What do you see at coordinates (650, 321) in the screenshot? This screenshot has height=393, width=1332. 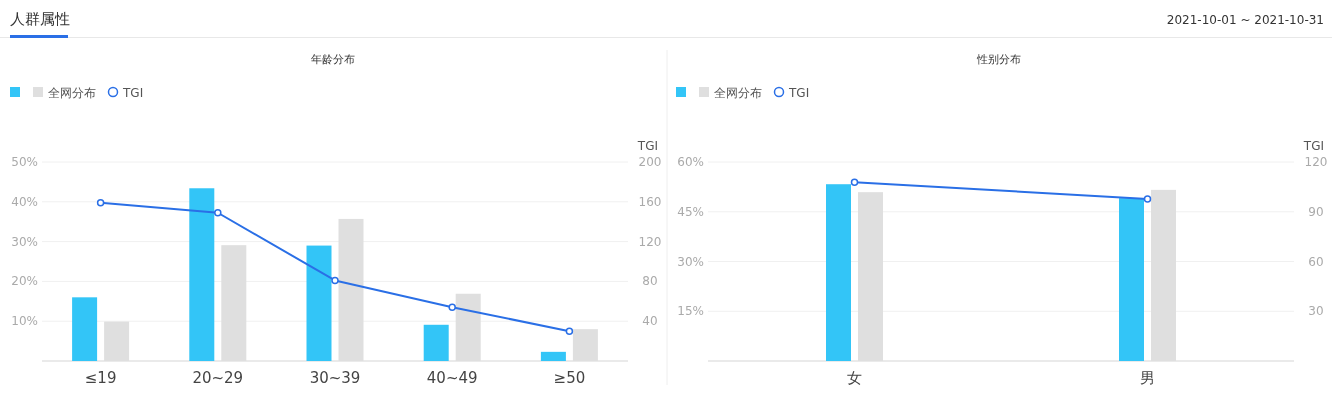 I see `y2-tick-label: 40` at bounding box center [650, 321].